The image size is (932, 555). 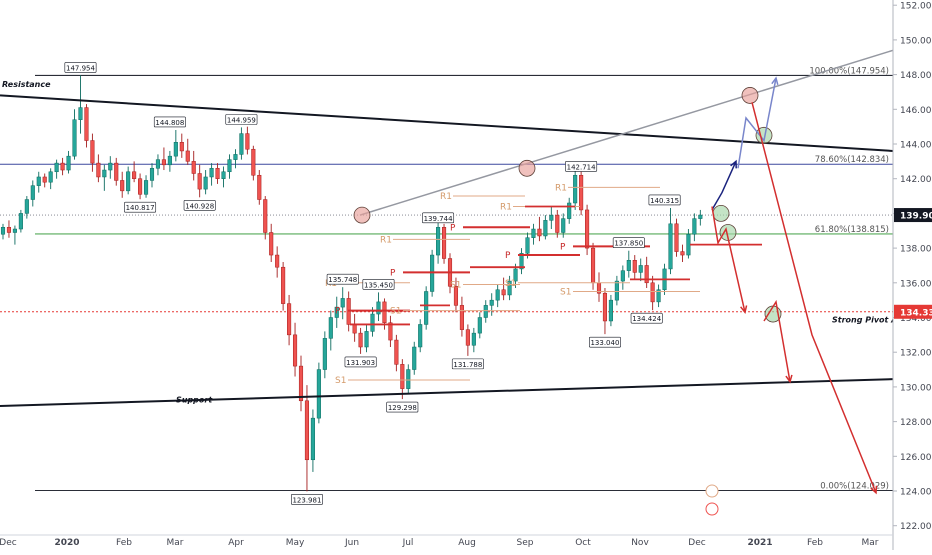 What do you see at coordinates (912, 275) in the screenshot?
I see `price-axis-bg` at bounding box center [912, 275].